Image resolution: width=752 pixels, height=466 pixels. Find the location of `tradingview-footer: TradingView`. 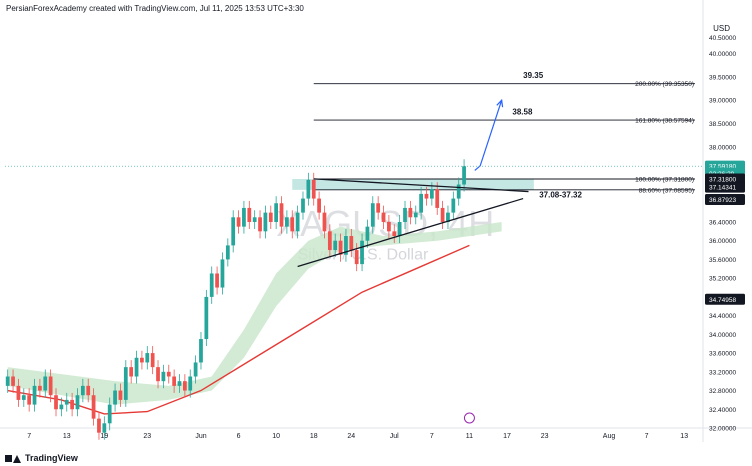

tradingview-footer: TradingView is located at coordinates (41, 458).